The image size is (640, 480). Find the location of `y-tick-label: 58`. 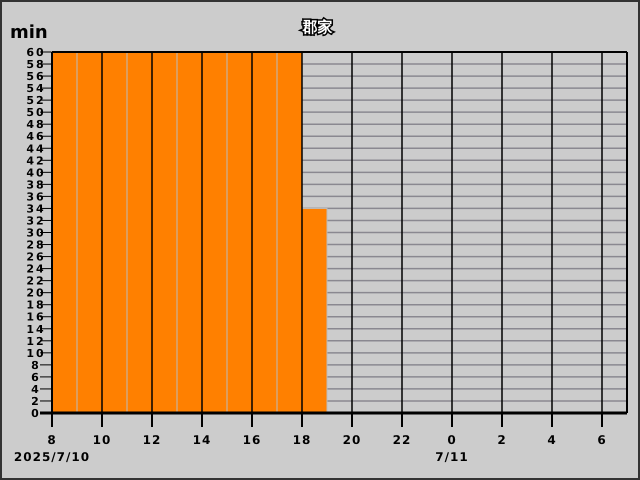

y-tick-label: 58 is located at coordinates (36, 65).